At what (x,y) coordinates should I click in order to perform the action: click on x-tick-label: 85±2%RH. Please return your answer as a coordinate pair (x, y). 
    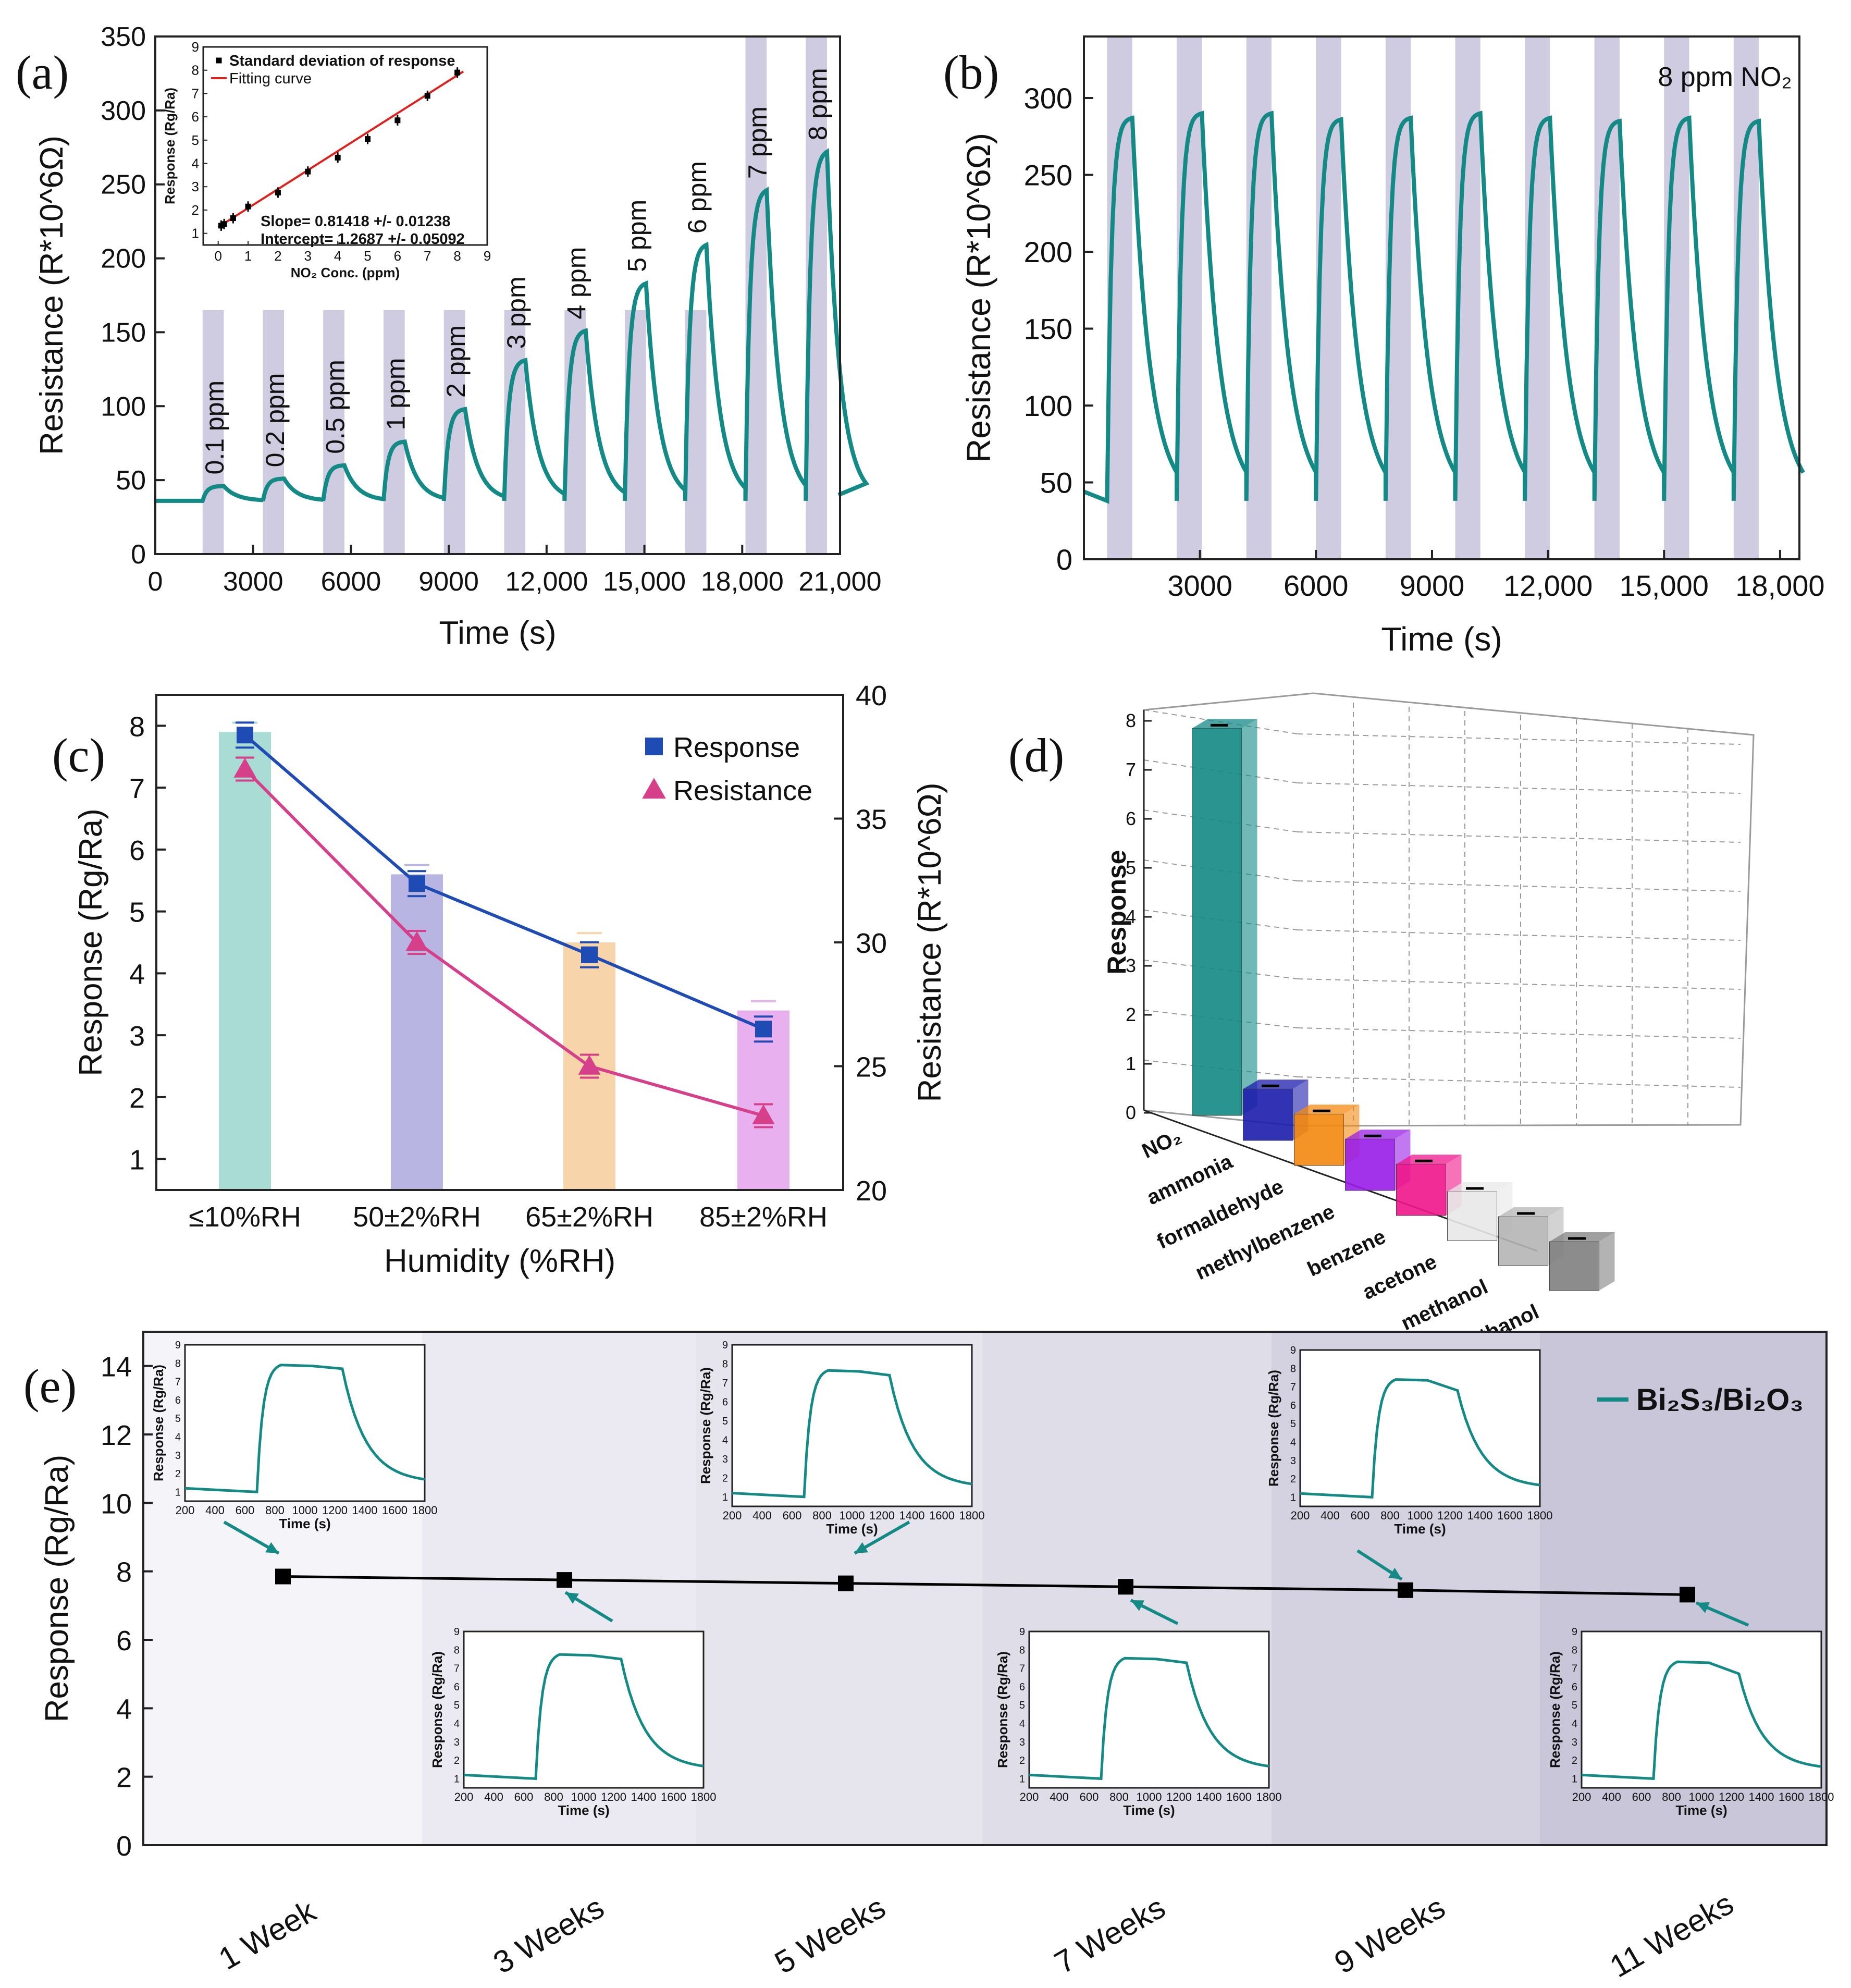
    Looking at the image, I should click on (764, 1217).